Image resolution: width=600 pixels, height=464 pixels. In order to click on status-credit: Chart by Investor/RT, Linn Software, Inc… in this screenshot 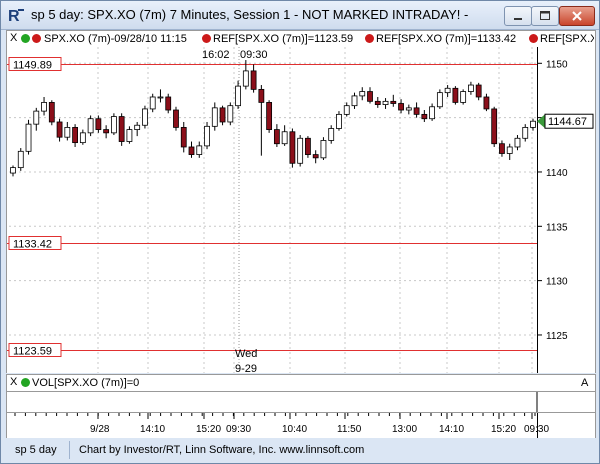, I will do `click(222, 450)`.